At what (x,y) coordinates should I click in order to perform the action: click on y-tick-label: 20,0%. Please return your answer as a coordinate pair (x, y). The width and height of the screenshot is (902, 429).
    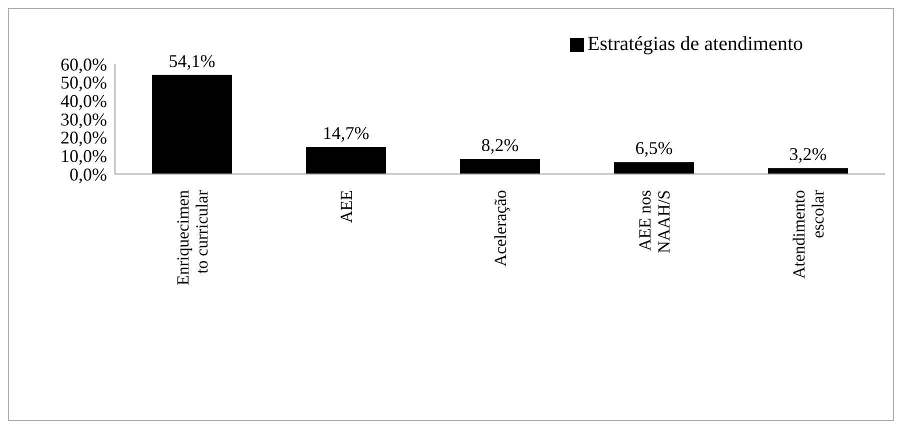
    Looking at the image, I should click on (83, 138).